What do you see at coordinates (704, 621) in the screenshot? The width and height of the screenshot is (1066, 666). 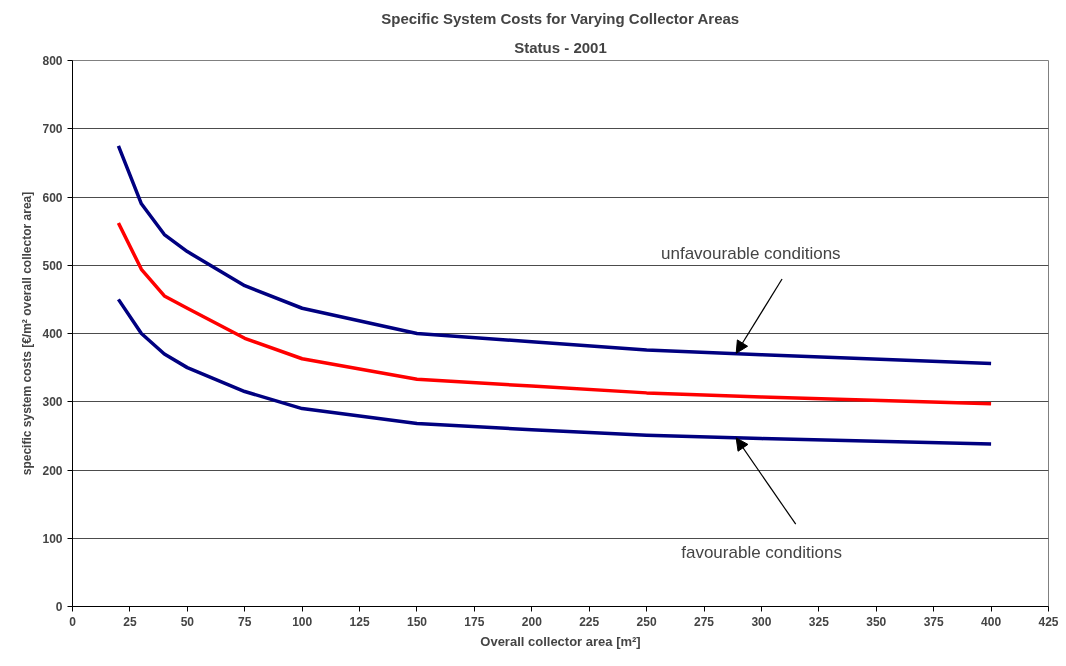 I see `x-tick-label: 275` at bounding box center [704, 621].